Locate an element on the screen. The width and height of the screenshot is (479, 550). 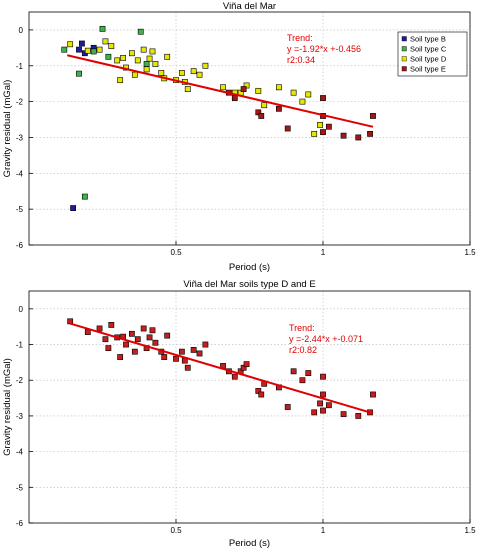
y-tick-label: -3 is located at coordinates (20, 416).